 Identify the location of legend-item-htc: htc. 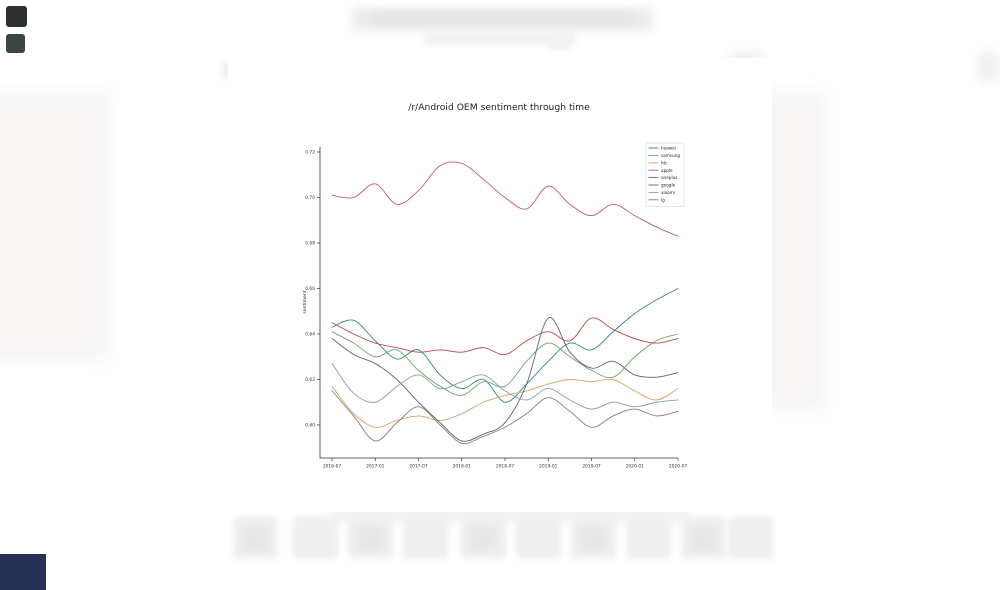
(664, 162).